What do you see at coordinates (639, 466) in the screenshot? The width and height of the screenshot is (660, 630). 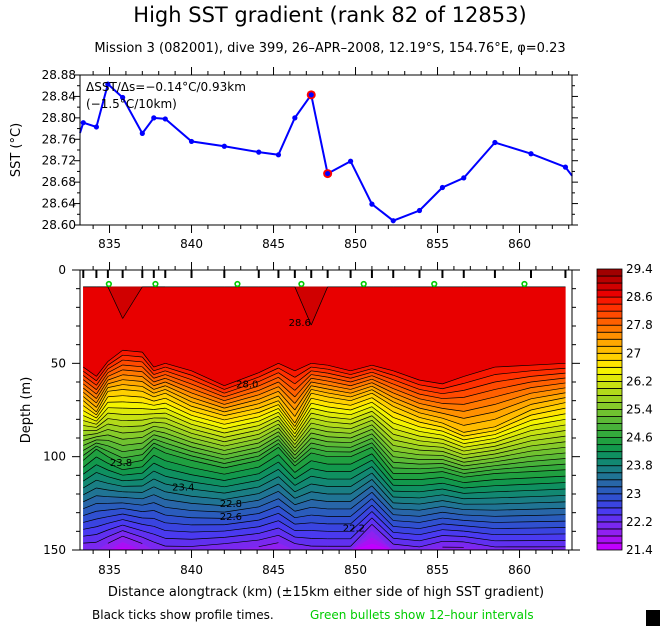 I see `colorbar-tick-label: 23.8` at bounding box center [639, 466].